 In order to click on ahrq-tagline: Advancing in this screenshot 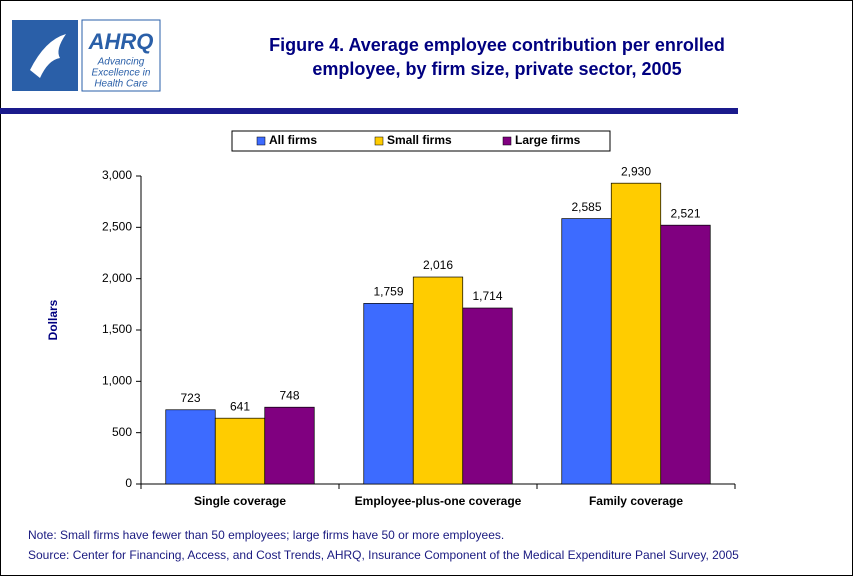, I will do `click(121, 62)`.